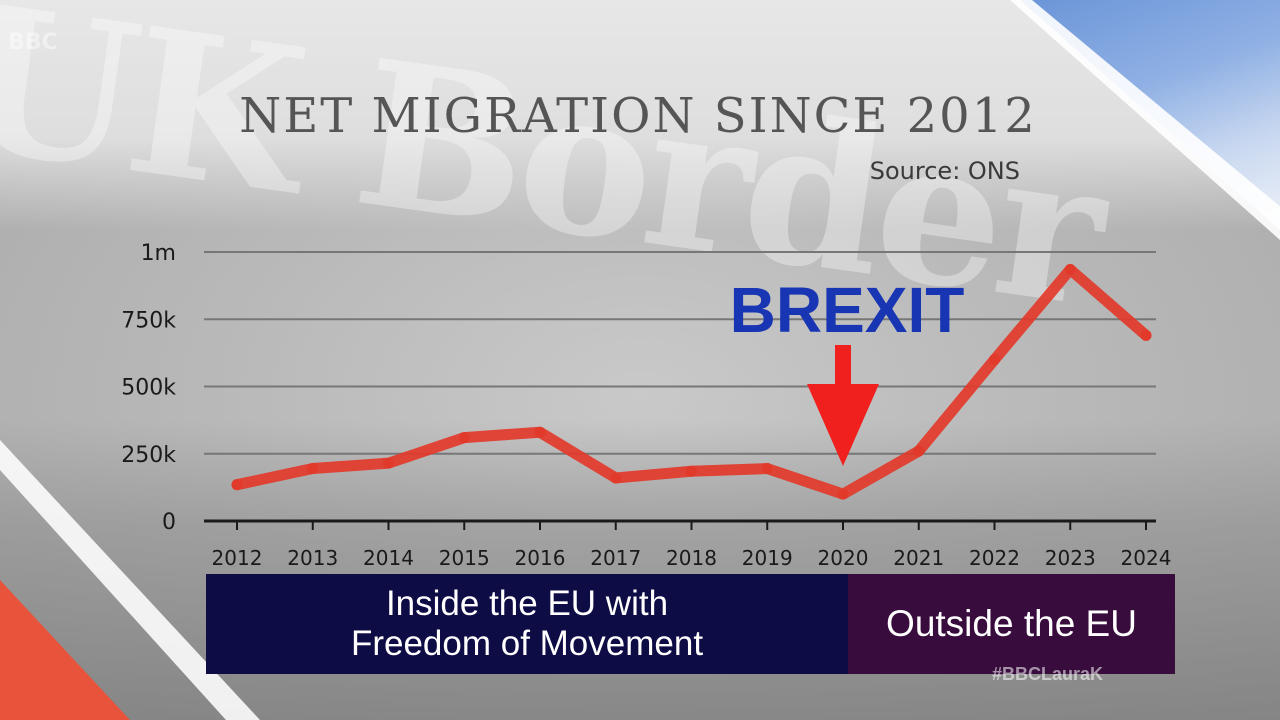  Describe the element at coordinates (691, 558) in the screenshot. I see `x-tick-label: 2018` at that location.